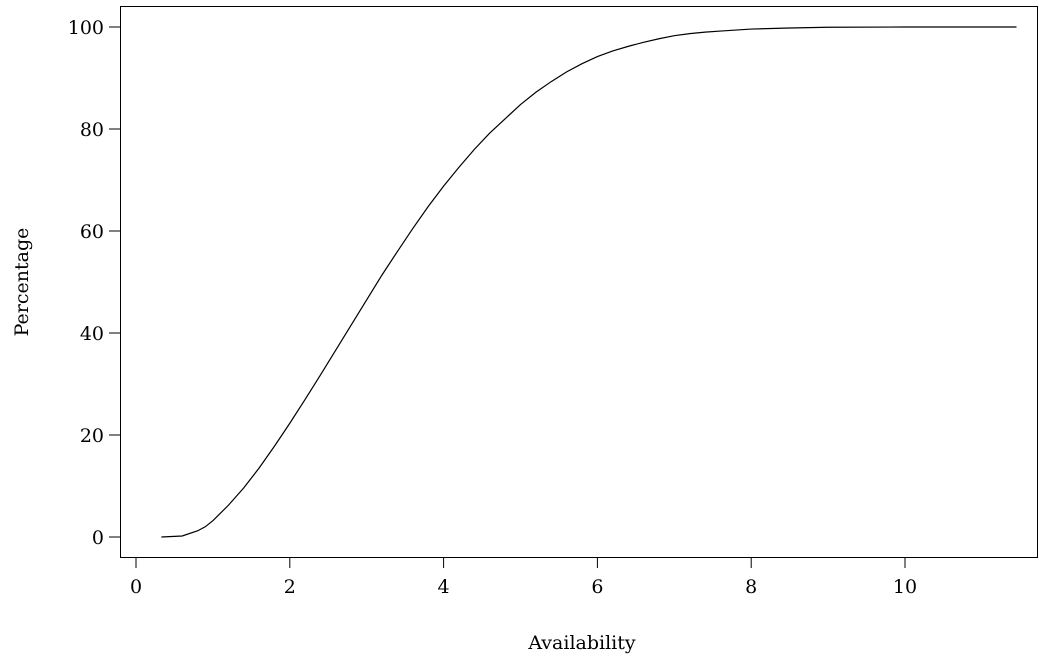  Describe the element at coordinates (98, 538) in the screenshot. I see `y-tick-label: 0` at that location.